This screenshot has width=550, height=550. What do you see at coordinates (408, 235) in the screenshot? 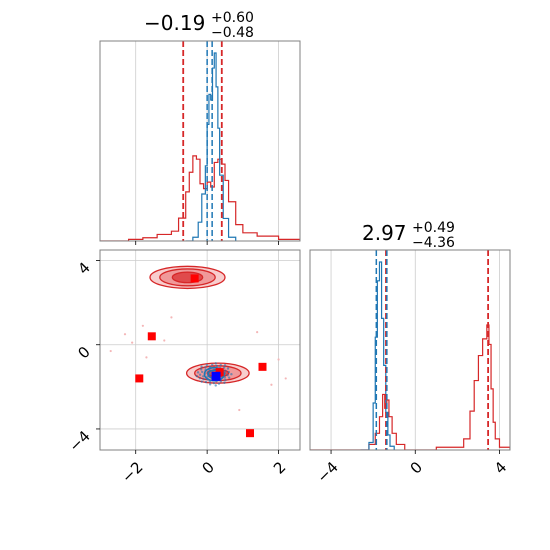
I see `title-param-2: 2.97 +0.49 −4.36` at bounding box center [408, 235].